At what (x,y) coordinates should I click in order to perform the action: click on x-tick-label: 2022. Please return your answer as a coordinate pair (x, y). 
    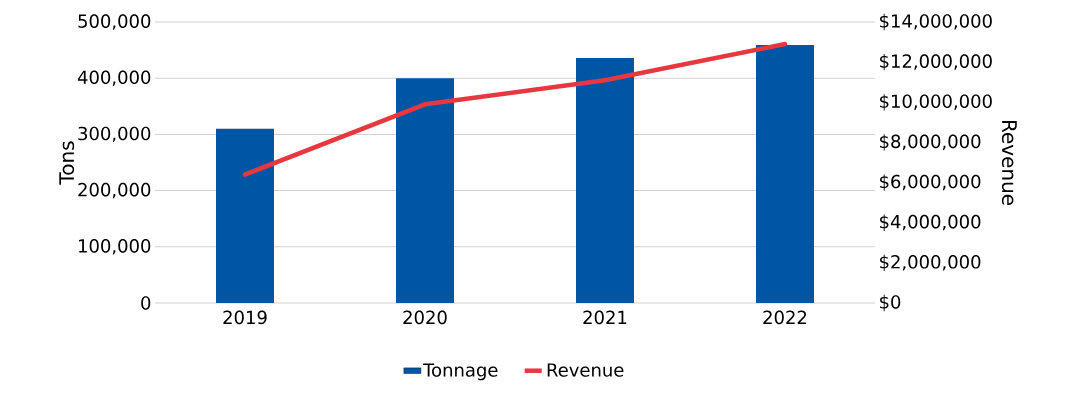
    Looking at the image, I should click on (785, 317).